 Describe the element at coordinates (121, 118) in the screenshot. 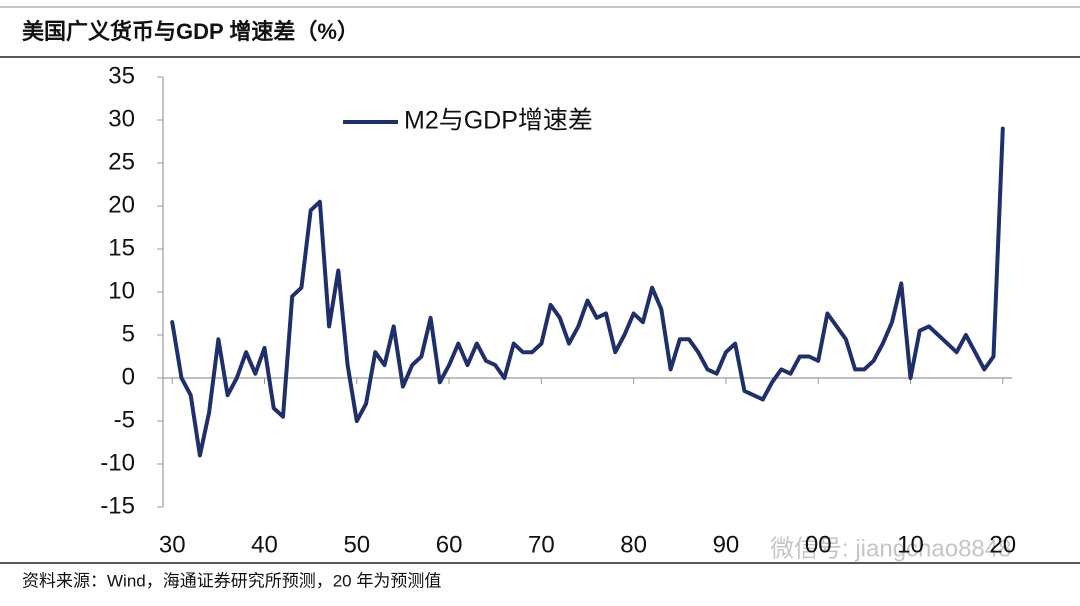

I see `y-tick-label: 30` at that location.